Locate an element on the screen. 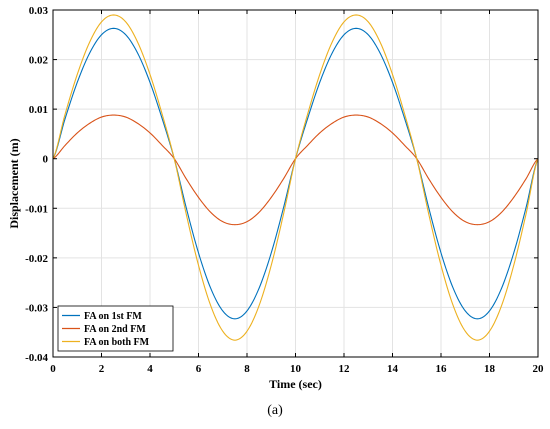 Image resolution: width=550 pixels, height=429 pixels. x-tick-label: 12 is located at coordinates (345, 369).